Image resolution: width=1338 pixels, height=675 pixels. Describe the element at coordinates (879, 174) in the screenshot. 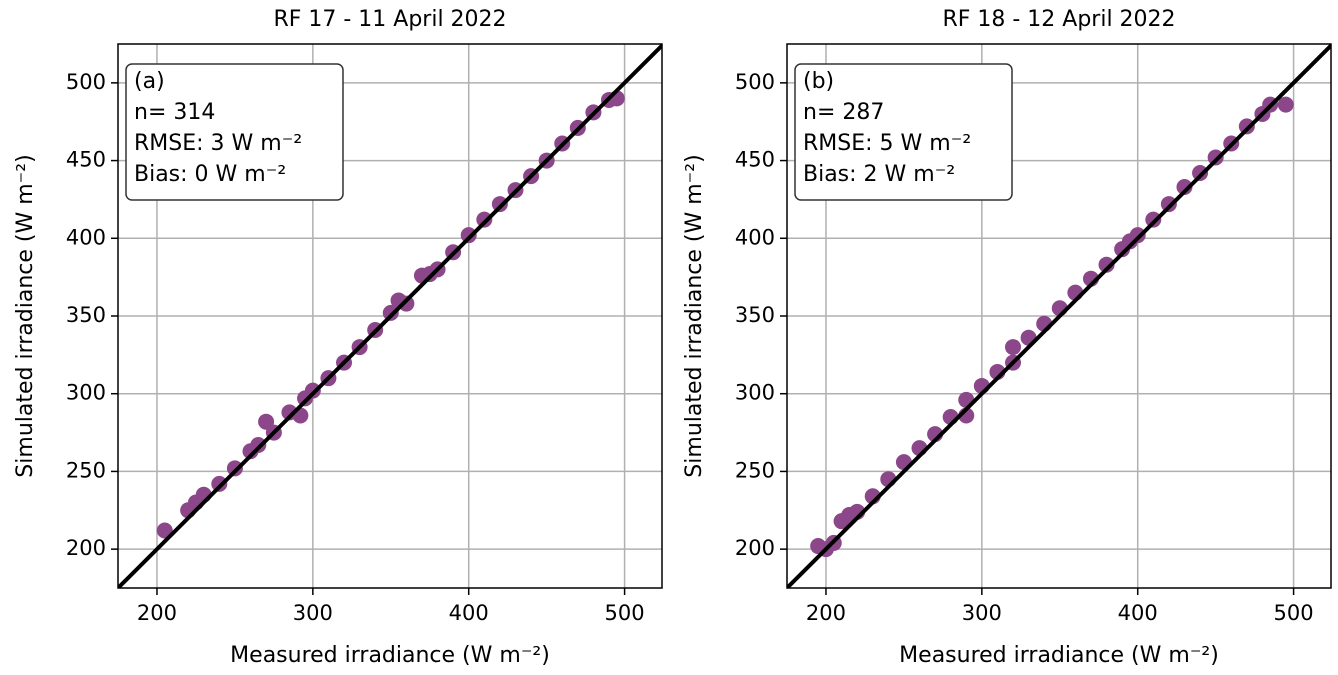

I see `annotation-text: Bias: 2 W m⁻²` at that location.